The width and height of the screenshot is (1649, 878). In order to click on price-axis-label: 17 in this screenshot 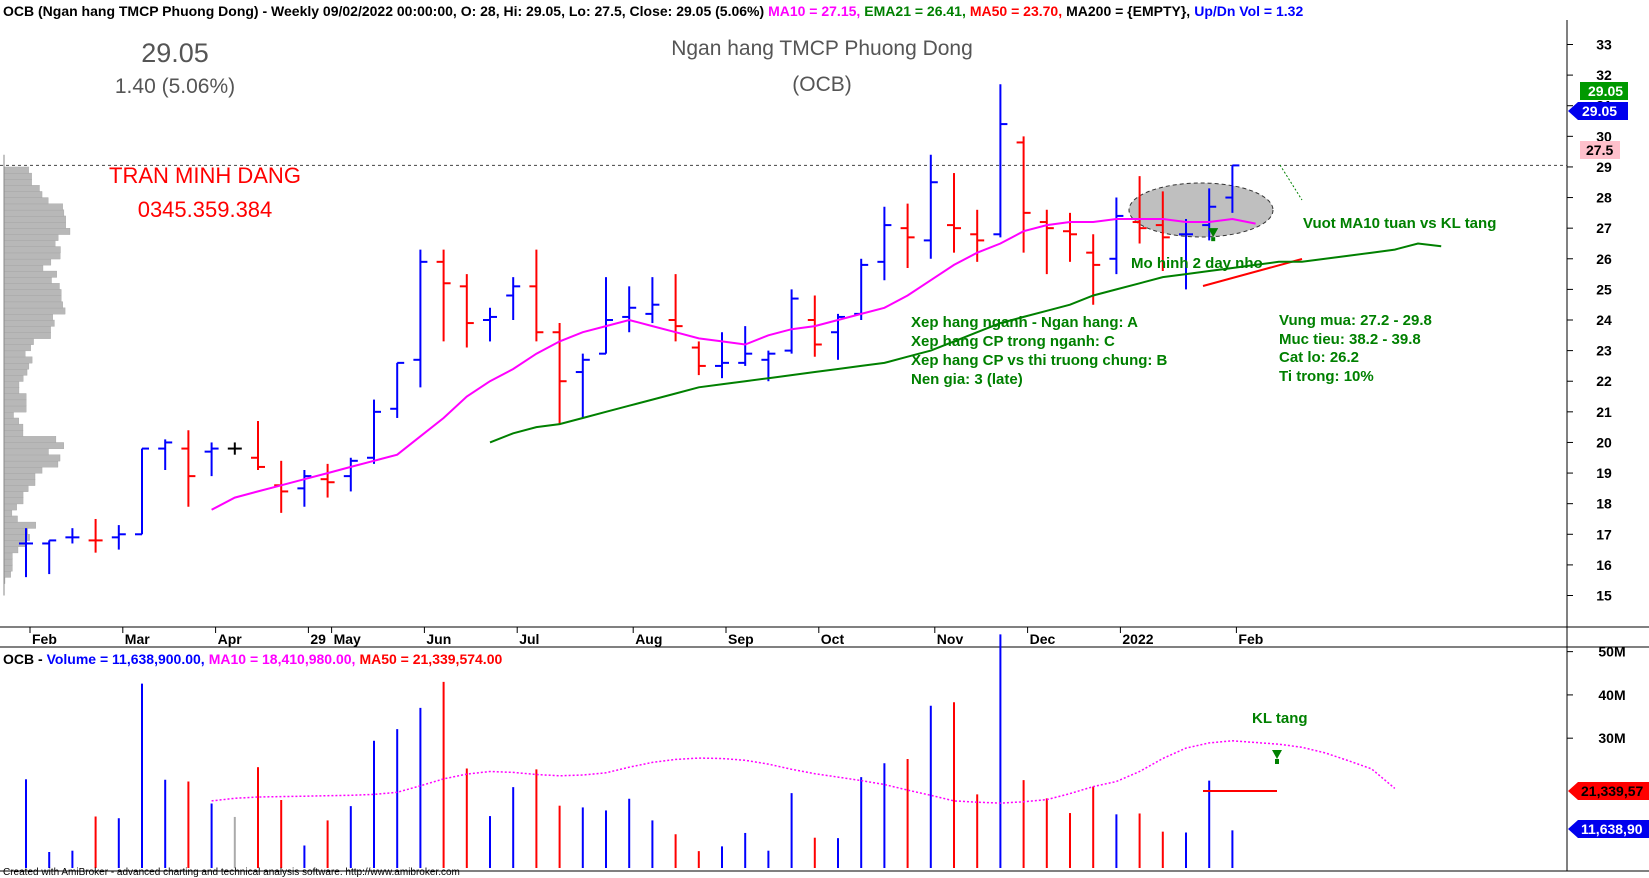, I will do `click(1604, 534)`.